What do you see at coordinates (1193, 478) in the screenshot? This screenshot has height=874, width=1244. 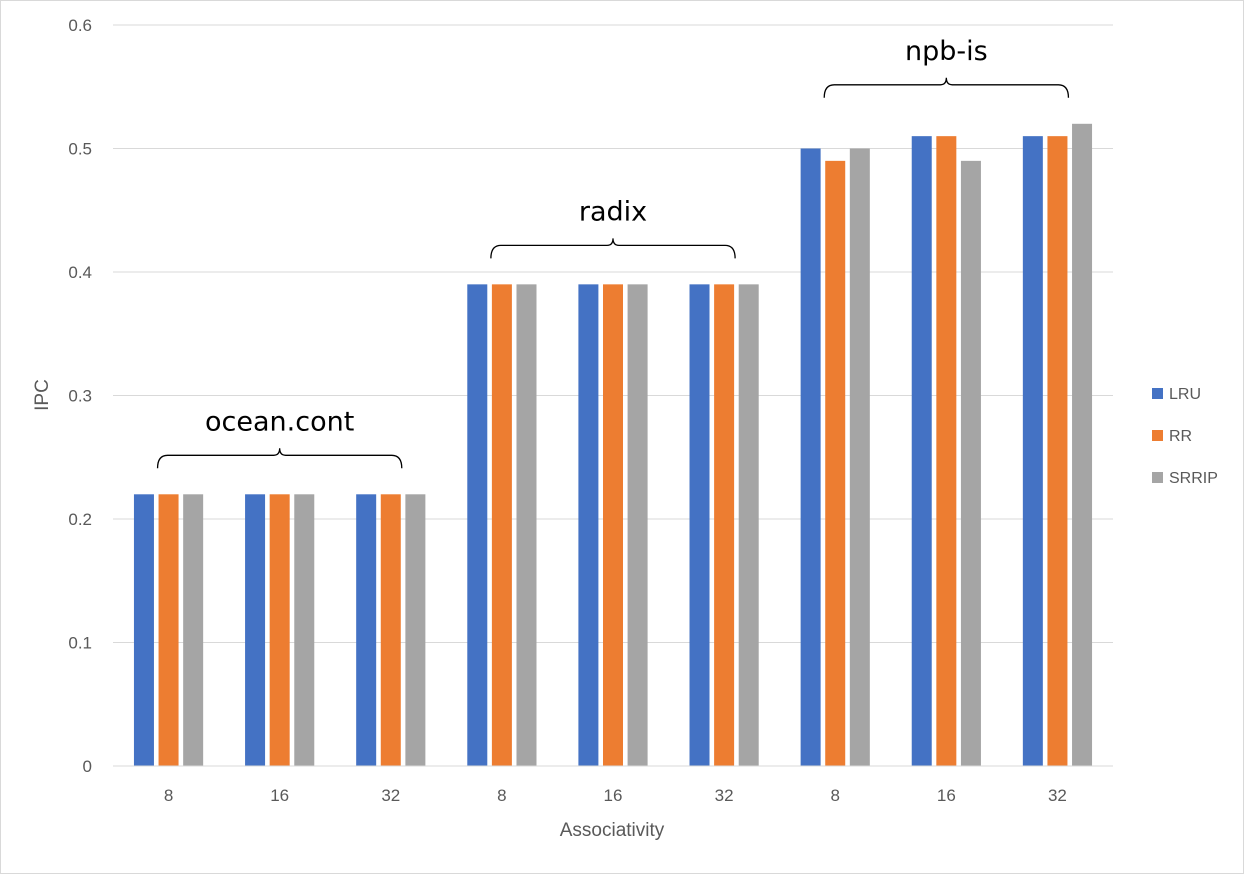 I see `legend-label-srrip: SRRIP` at bounding box center [1193, 478].